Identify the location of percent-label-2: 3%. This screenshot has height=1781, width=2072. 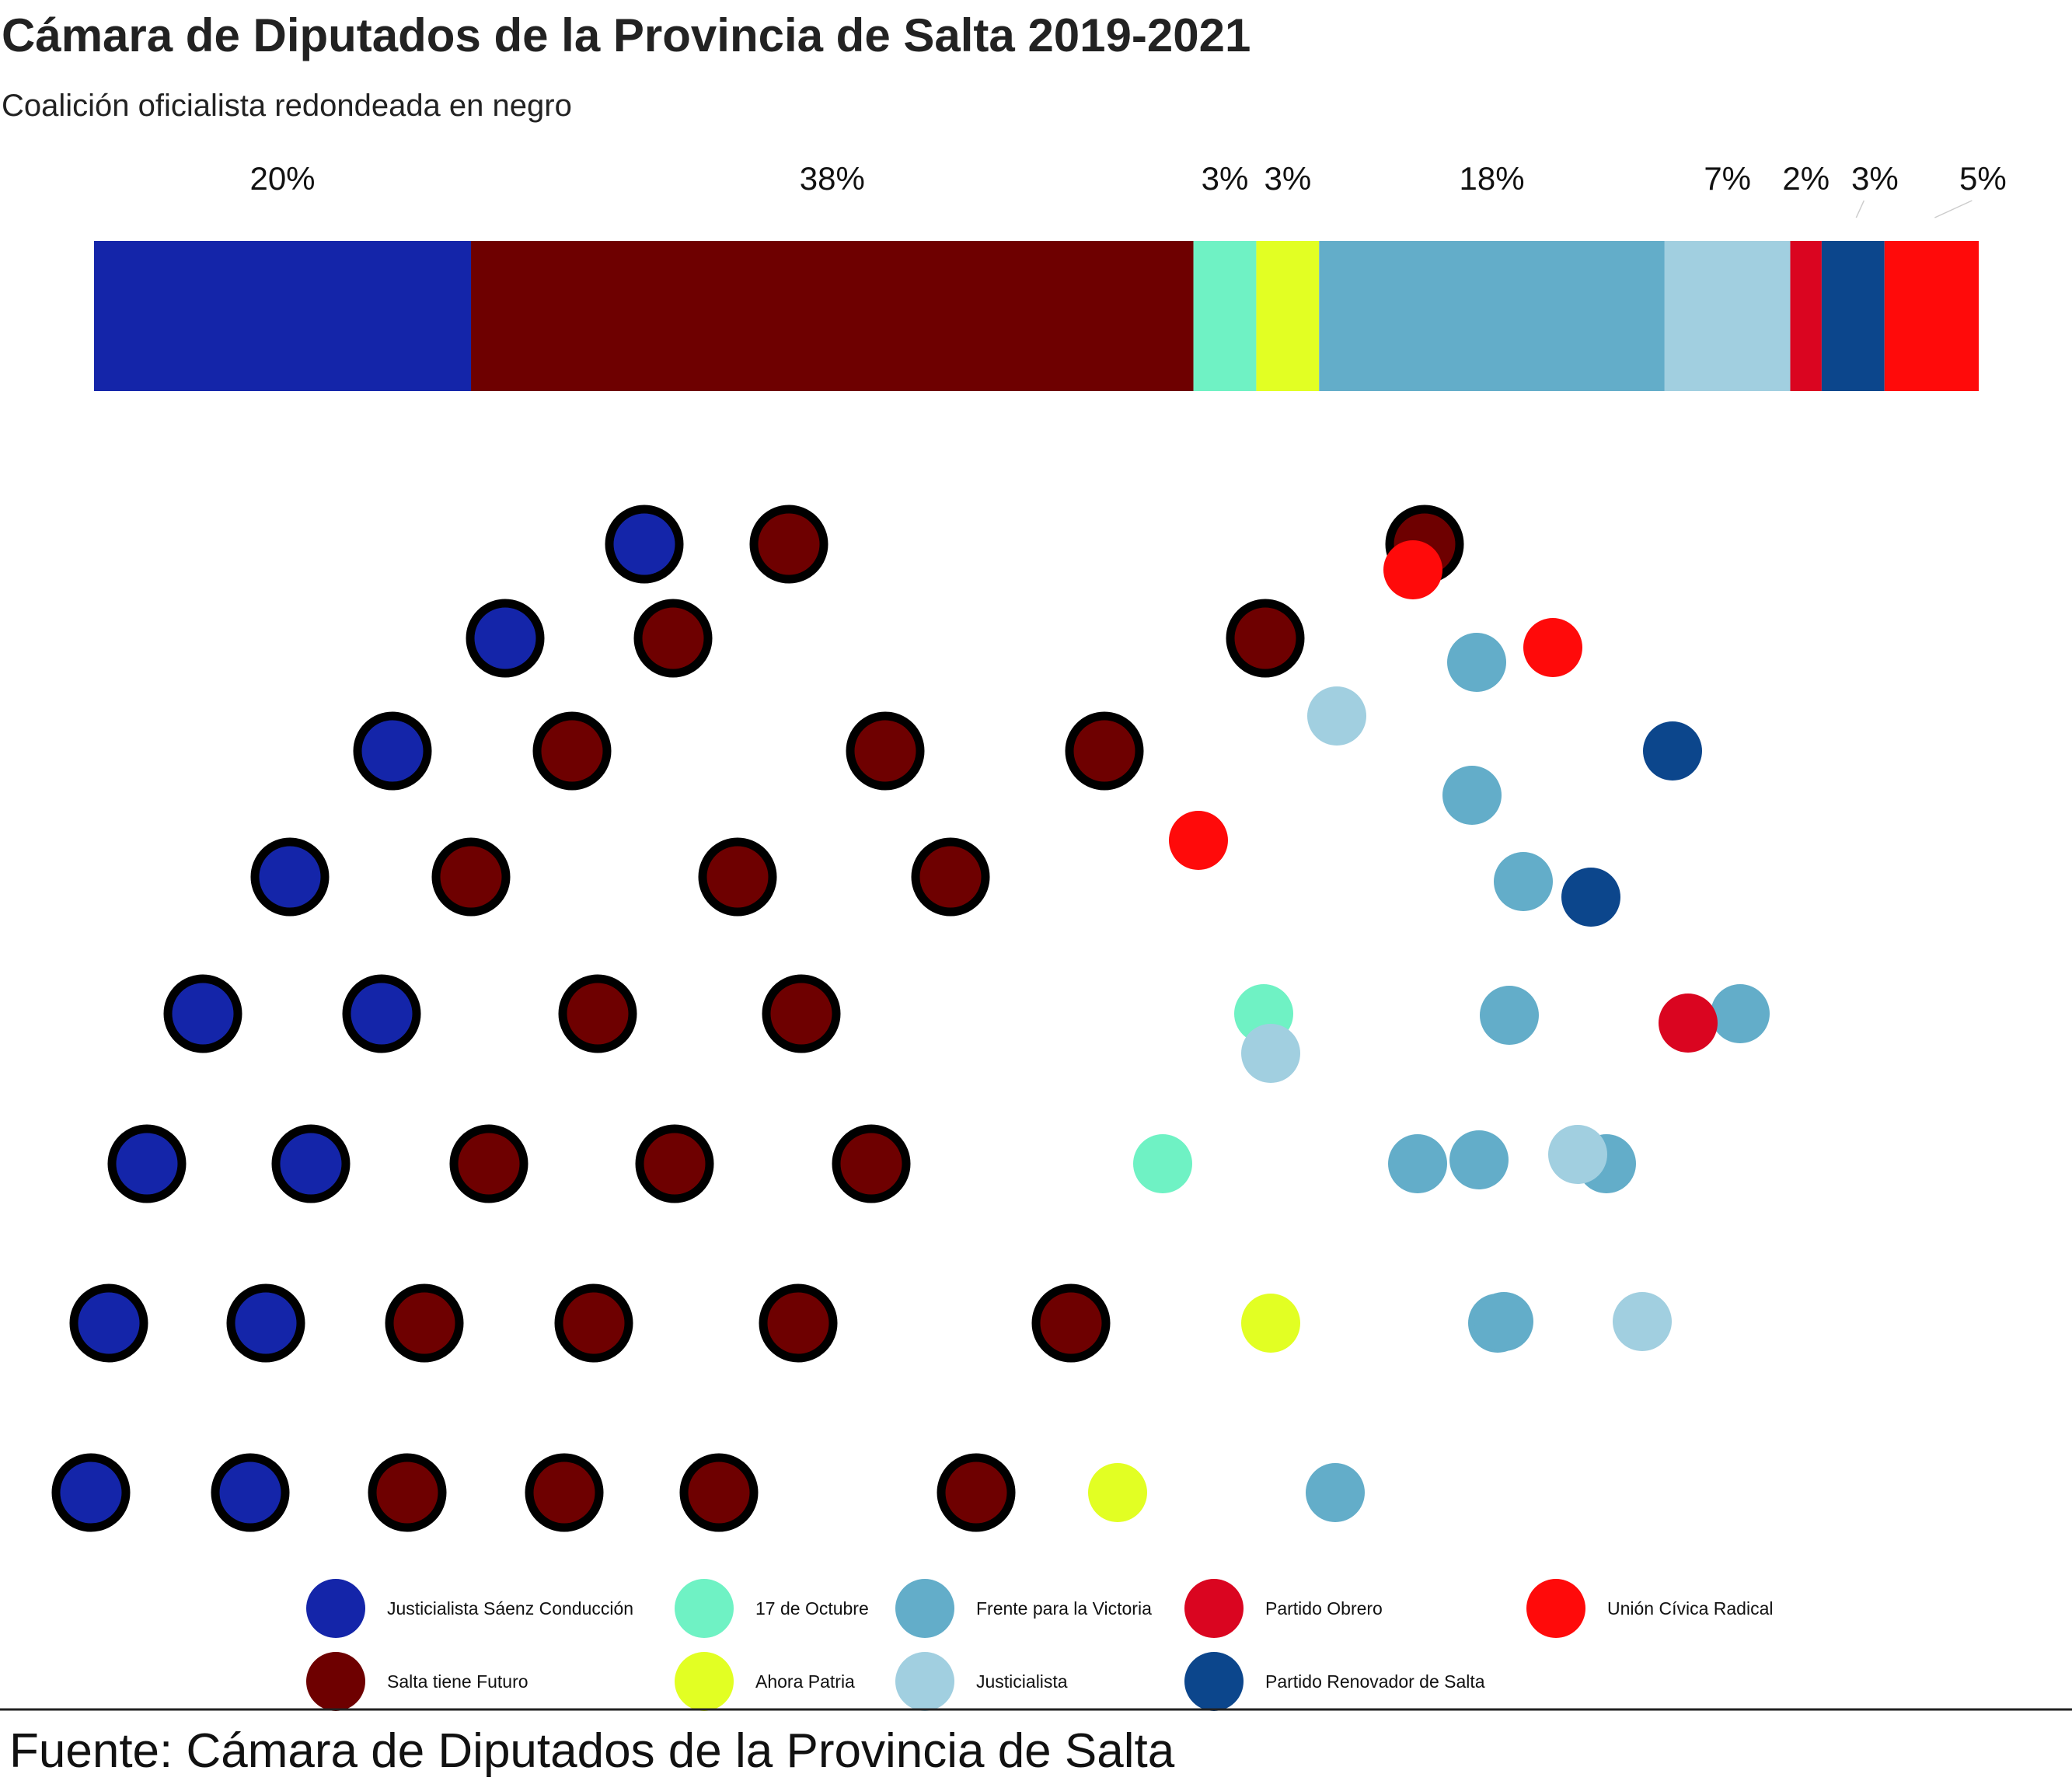
(1225, 178).